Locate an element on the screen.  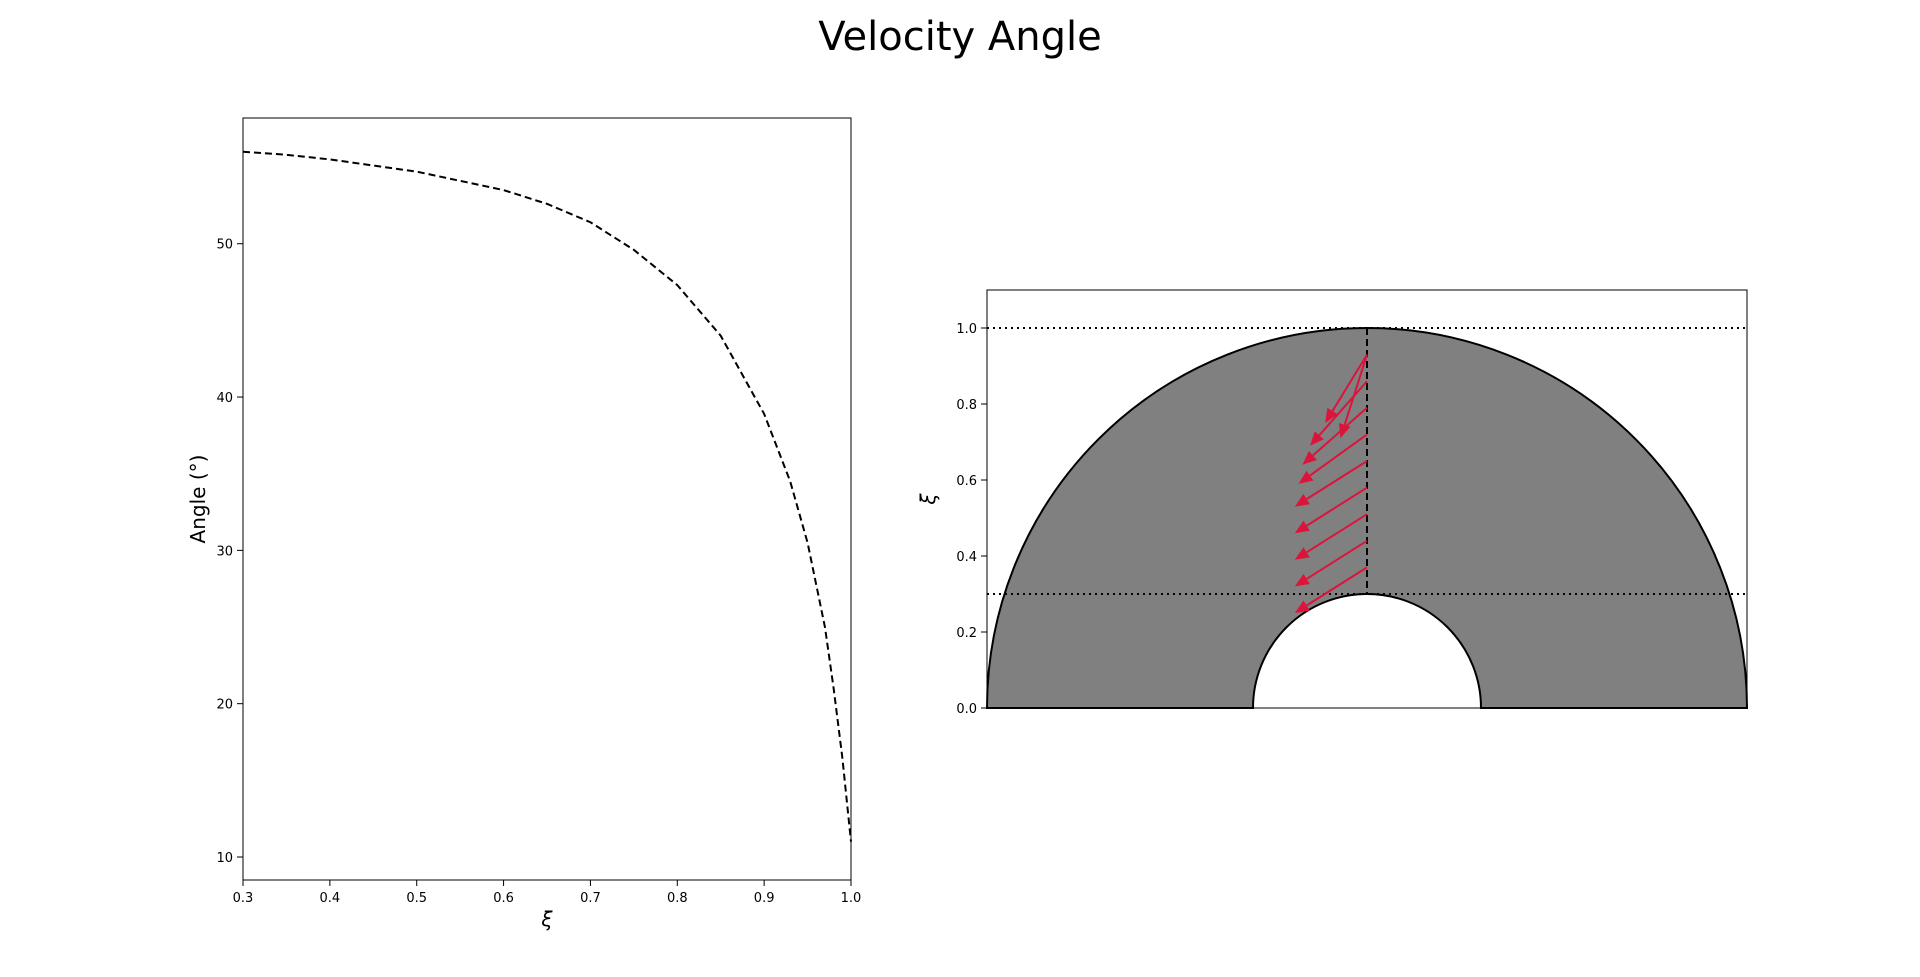
velocity-arrows is located at coordinates (1331, 483).